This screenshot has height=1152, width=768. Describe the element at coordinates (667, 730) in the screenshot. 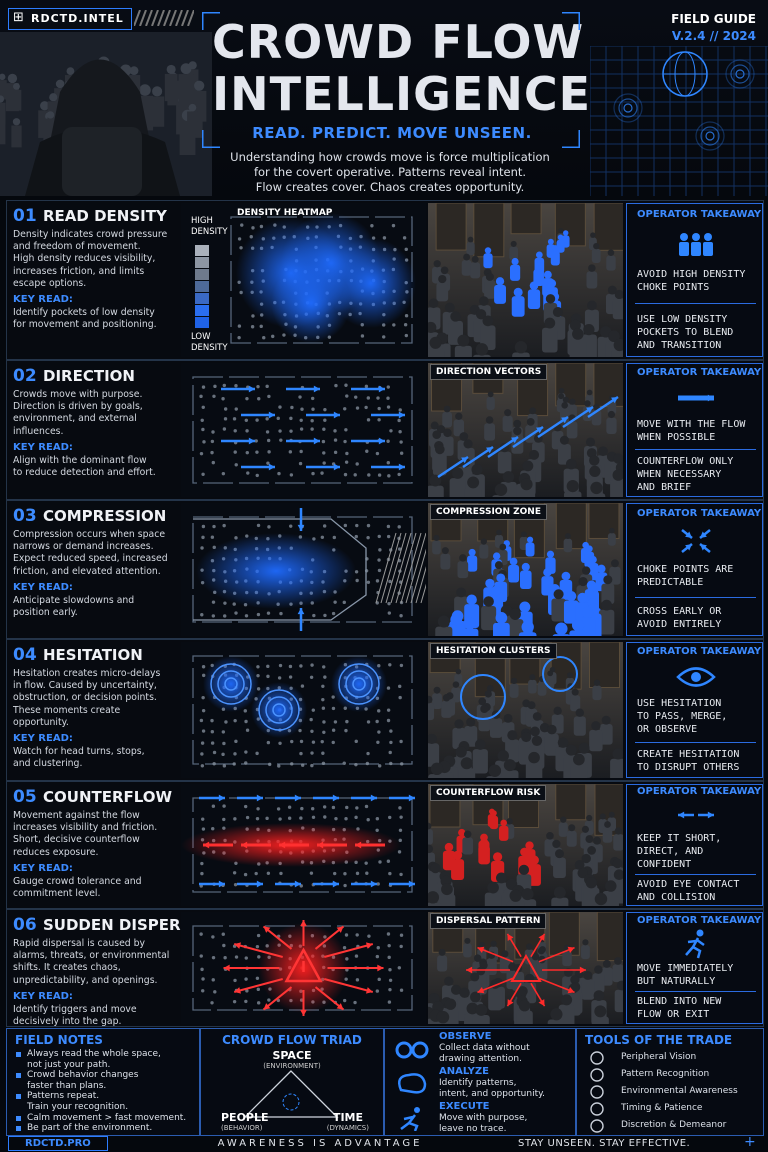

I see `takeaway-text: OR OBSERVE` at that location.